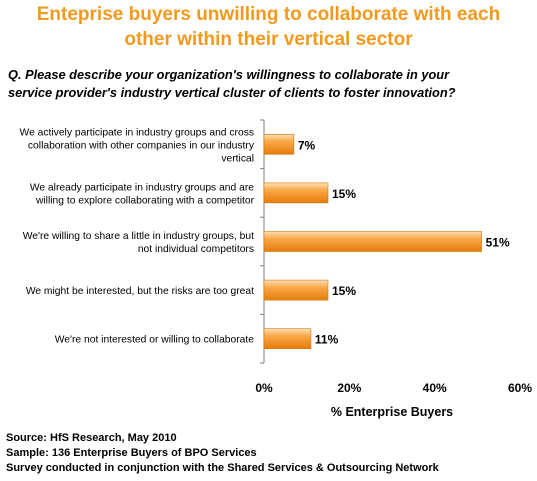 This screenshot has width=537, height=481. Describe the element at coordinates (349, 388) in the screenshot. I see `x-tick-label-2: 20%` at that location.